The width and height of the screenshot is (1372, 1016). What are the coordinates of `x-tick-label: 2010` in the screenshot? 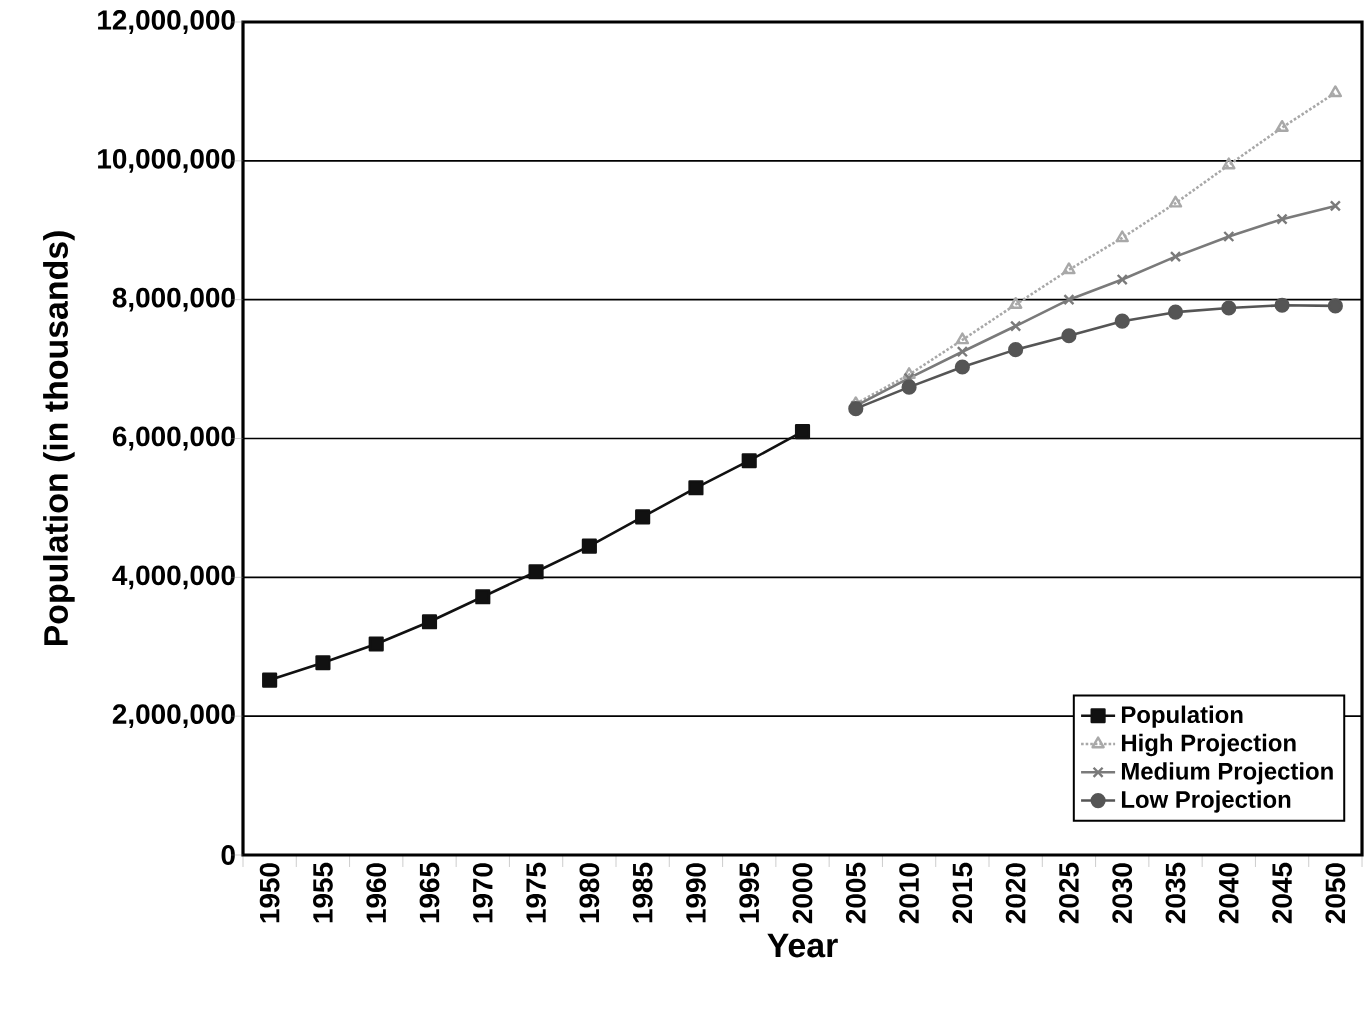 It's located at (909, 893).